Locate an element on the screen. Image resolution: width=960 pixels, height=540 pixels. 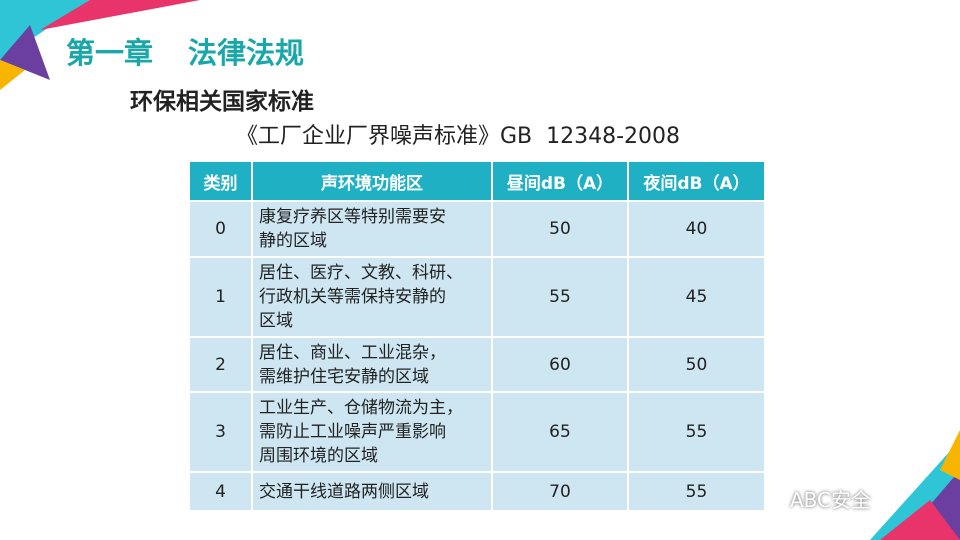
cell-line: 静的区域 is located at coordinates (293, 241).